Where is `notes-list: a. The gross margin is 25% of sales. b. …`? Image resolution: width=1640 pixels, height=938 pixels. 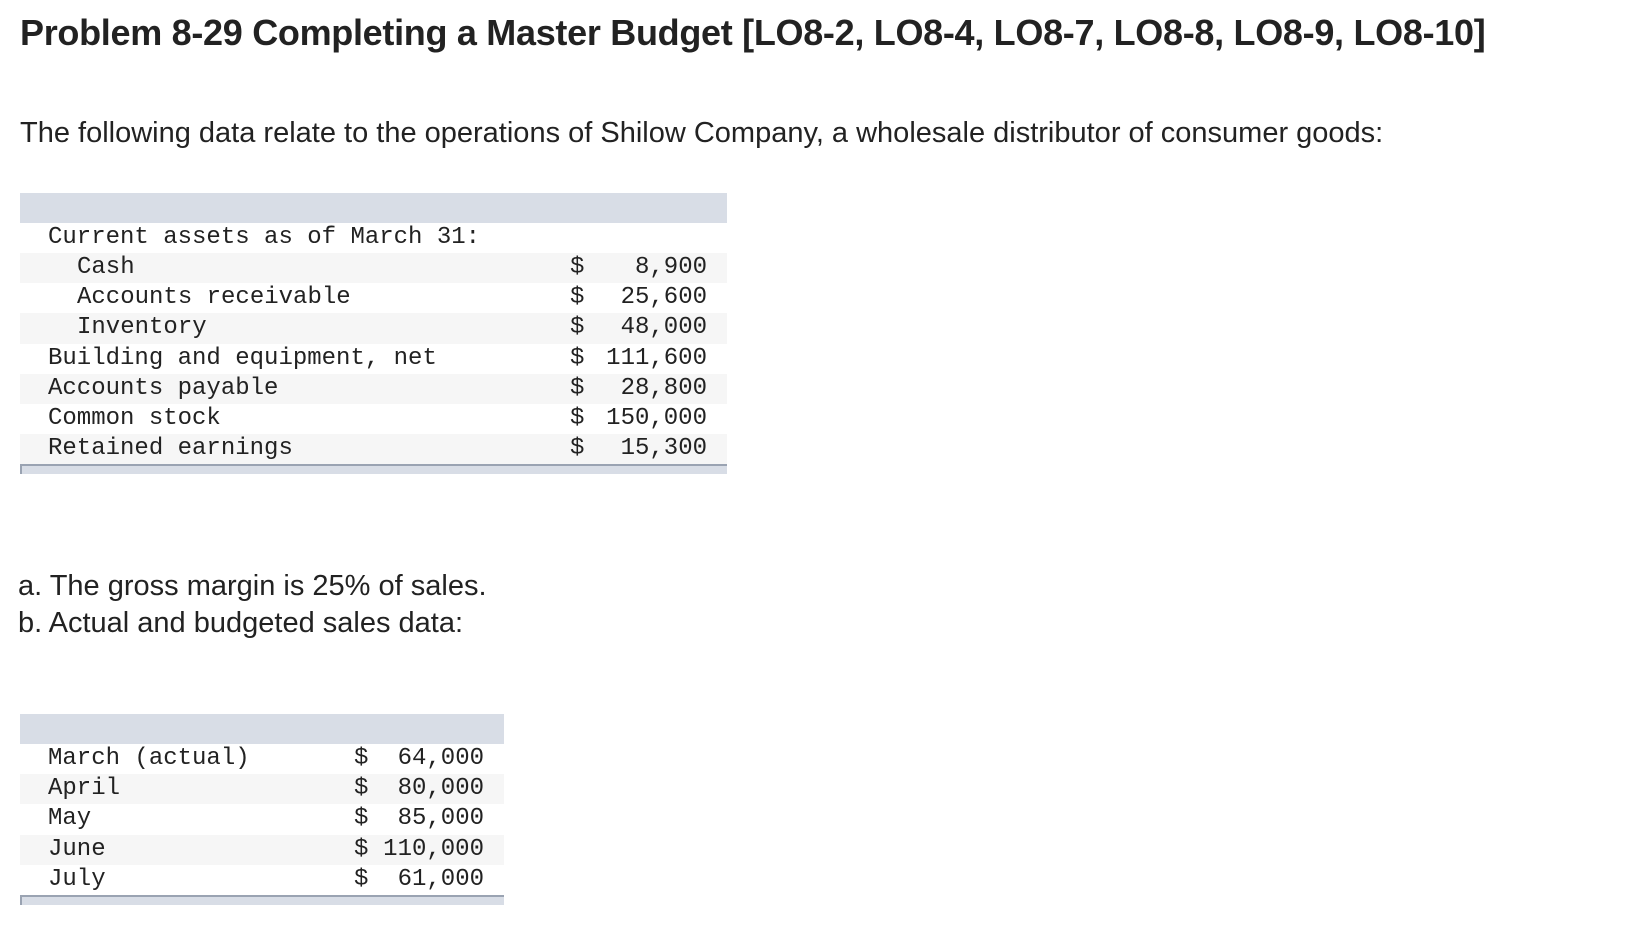
notes-list: a. The gross margin is 25% of sales. b. … is located at coordinates (252, 605).